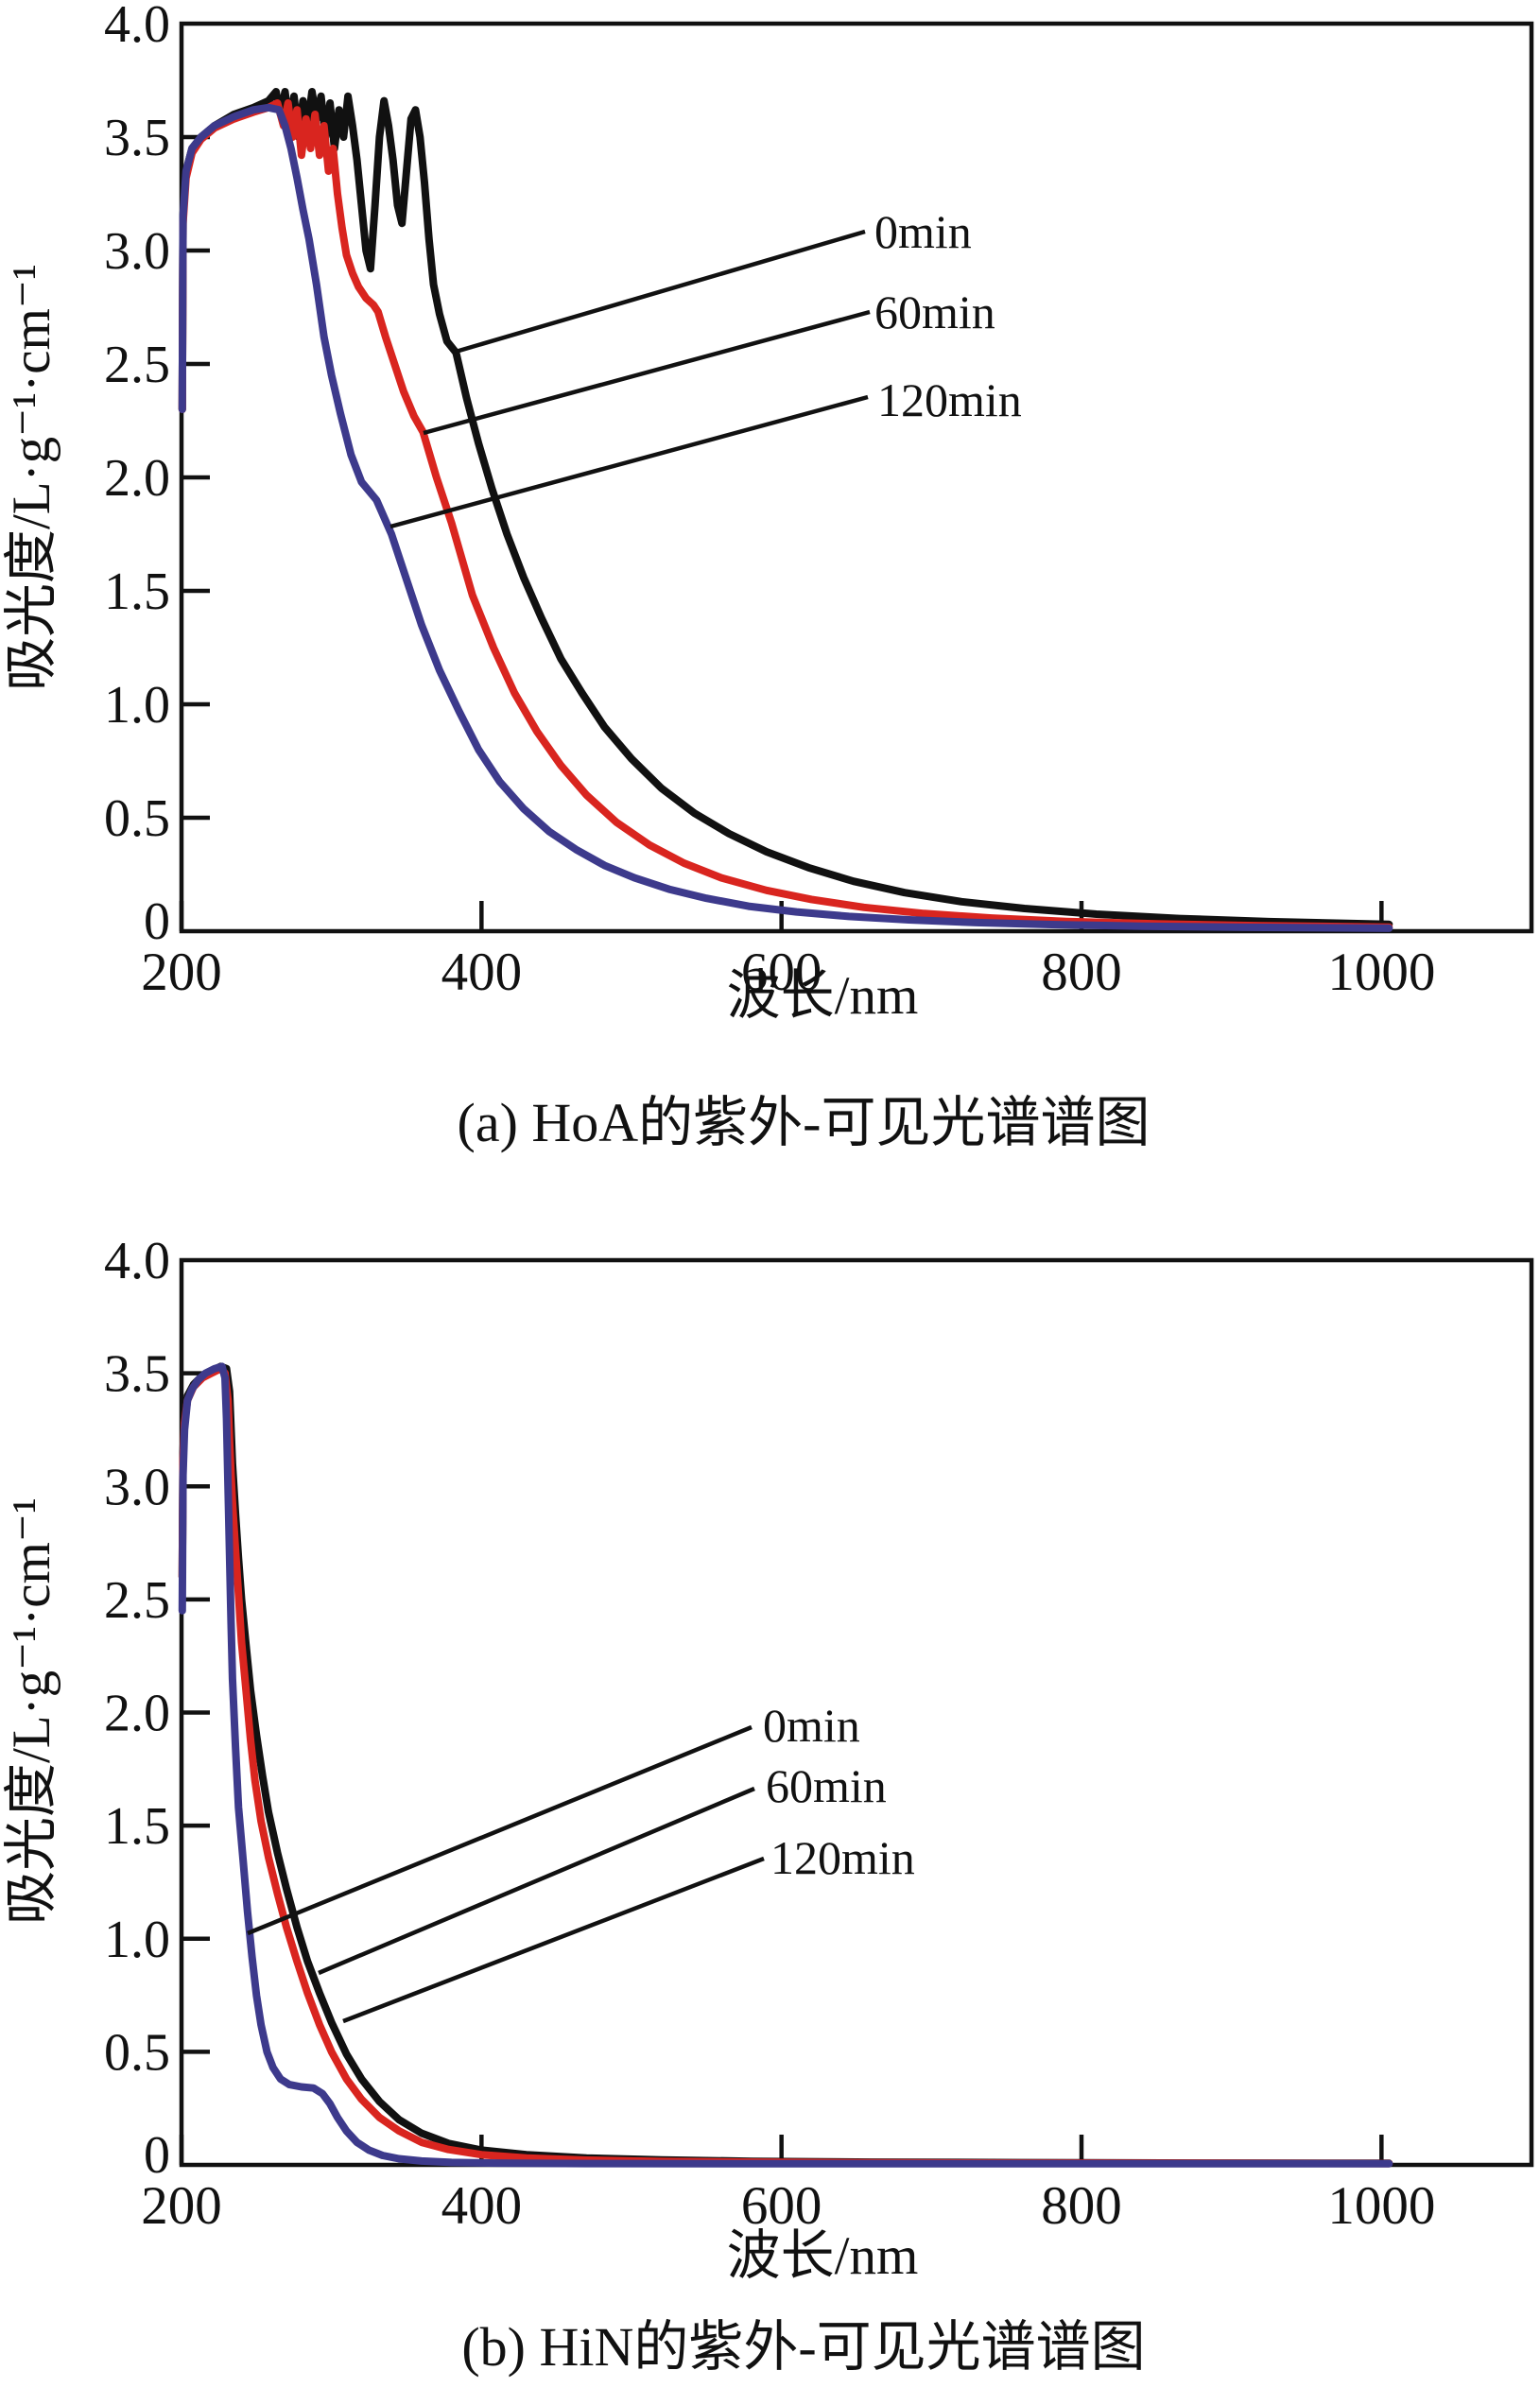  I want to click on chart-a-y-axis-ticks: 0 0.5 1.0 1.5 2.0 2.5 3.0 3.5 4.0, so click(157, 476).